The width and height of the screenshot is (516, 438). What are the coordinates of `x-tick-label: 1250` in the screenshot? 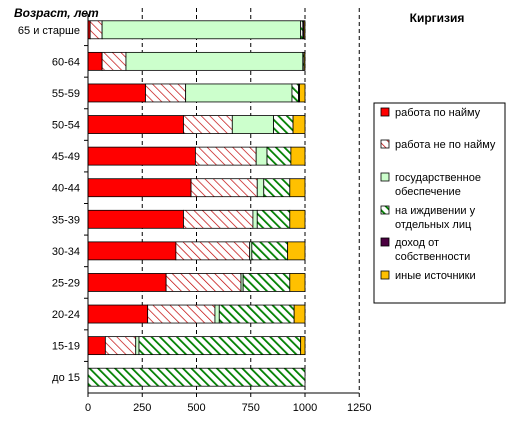 It's located at (359, 408).